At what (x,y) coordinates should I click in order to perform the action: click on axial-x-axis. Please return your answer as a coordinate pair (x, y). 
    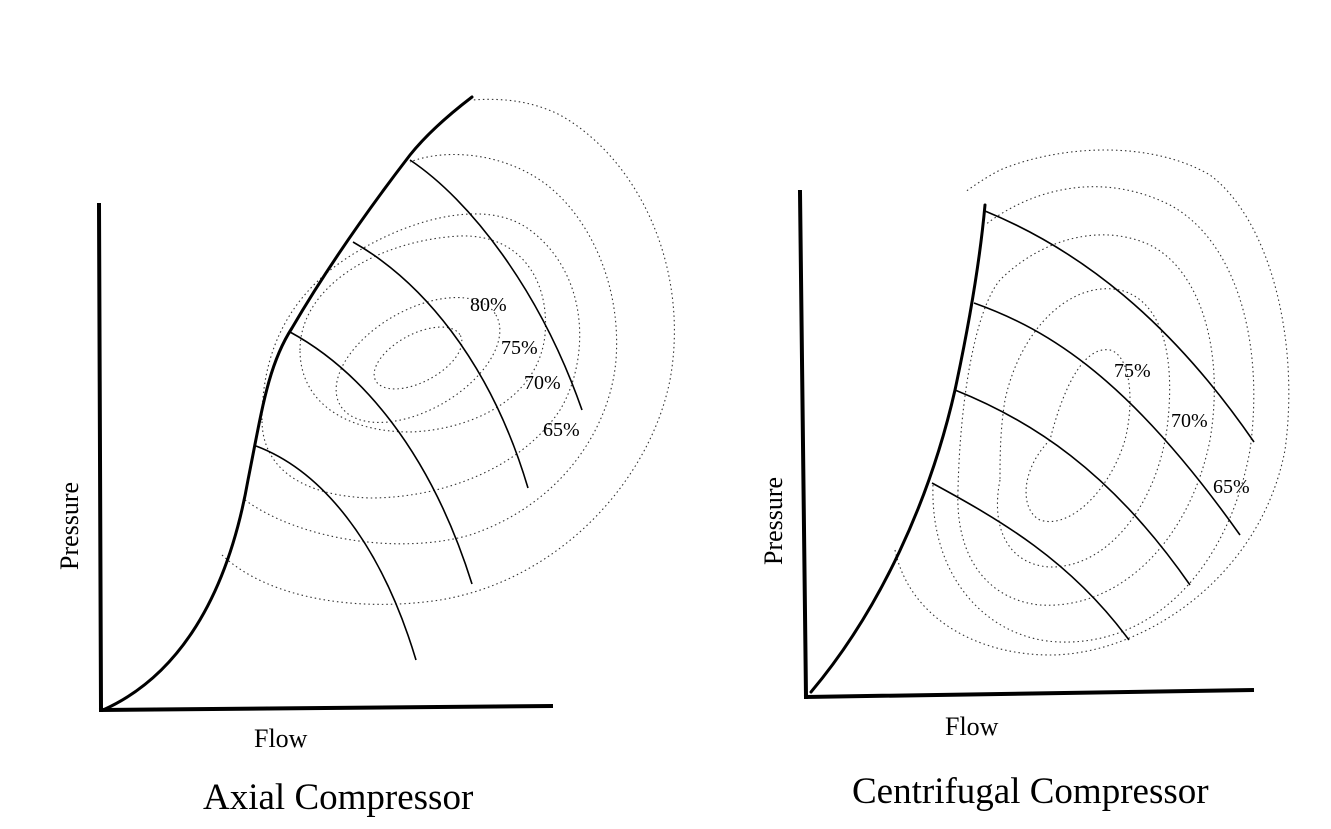
    Looking at the image, I should click on (326, 708).